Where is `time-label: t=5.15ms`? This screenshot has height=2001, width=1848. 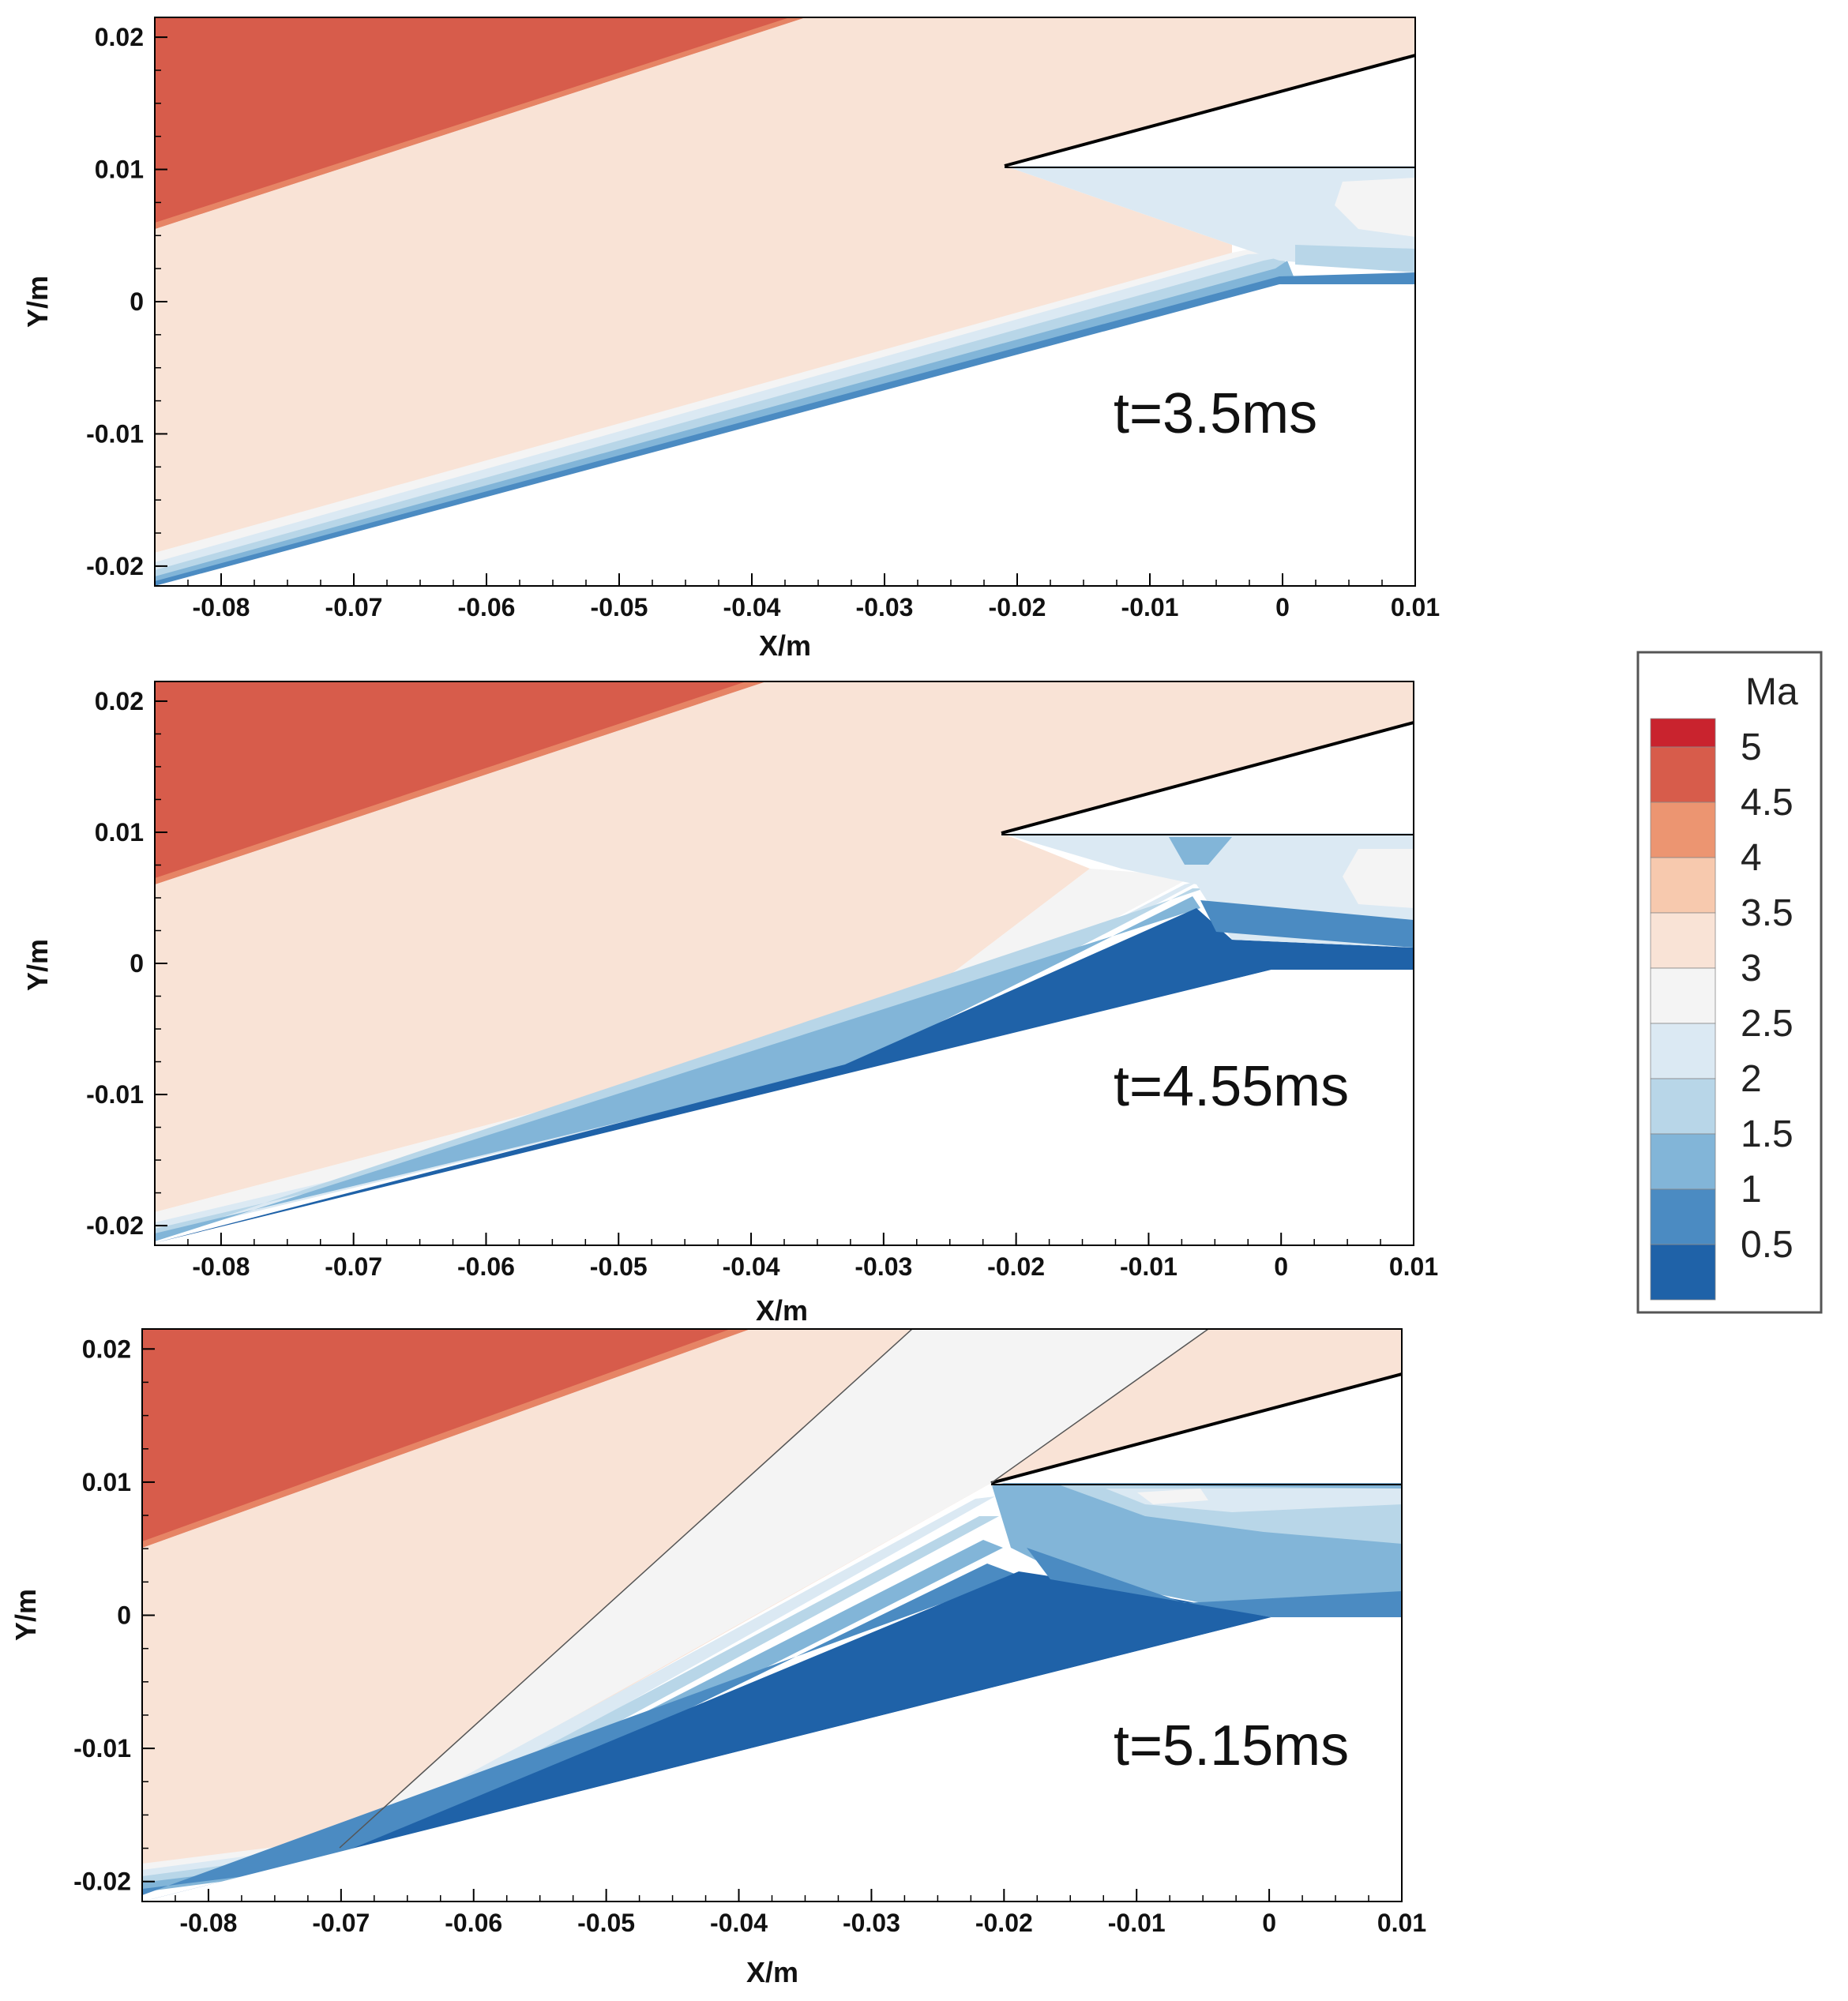
time-label: t=5.15ms is located at coordinates (1231, 1746).